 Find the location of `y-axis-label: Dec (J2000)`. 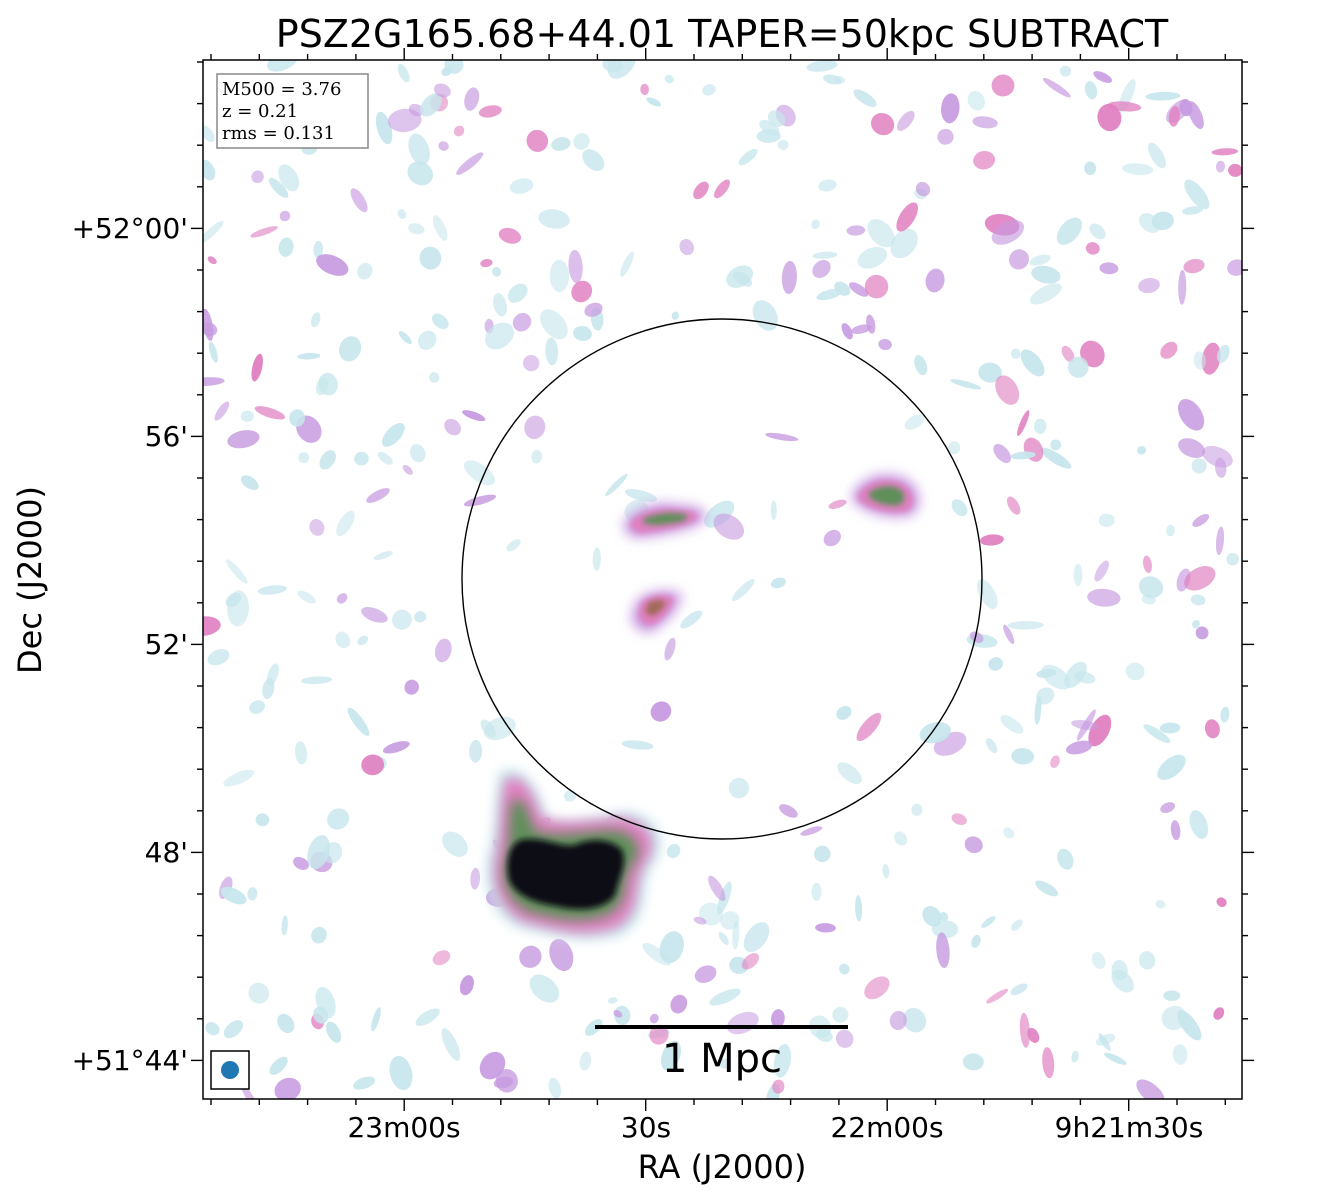

y-axis-label: Dec (J2000) is located at coordinates (30, 580).